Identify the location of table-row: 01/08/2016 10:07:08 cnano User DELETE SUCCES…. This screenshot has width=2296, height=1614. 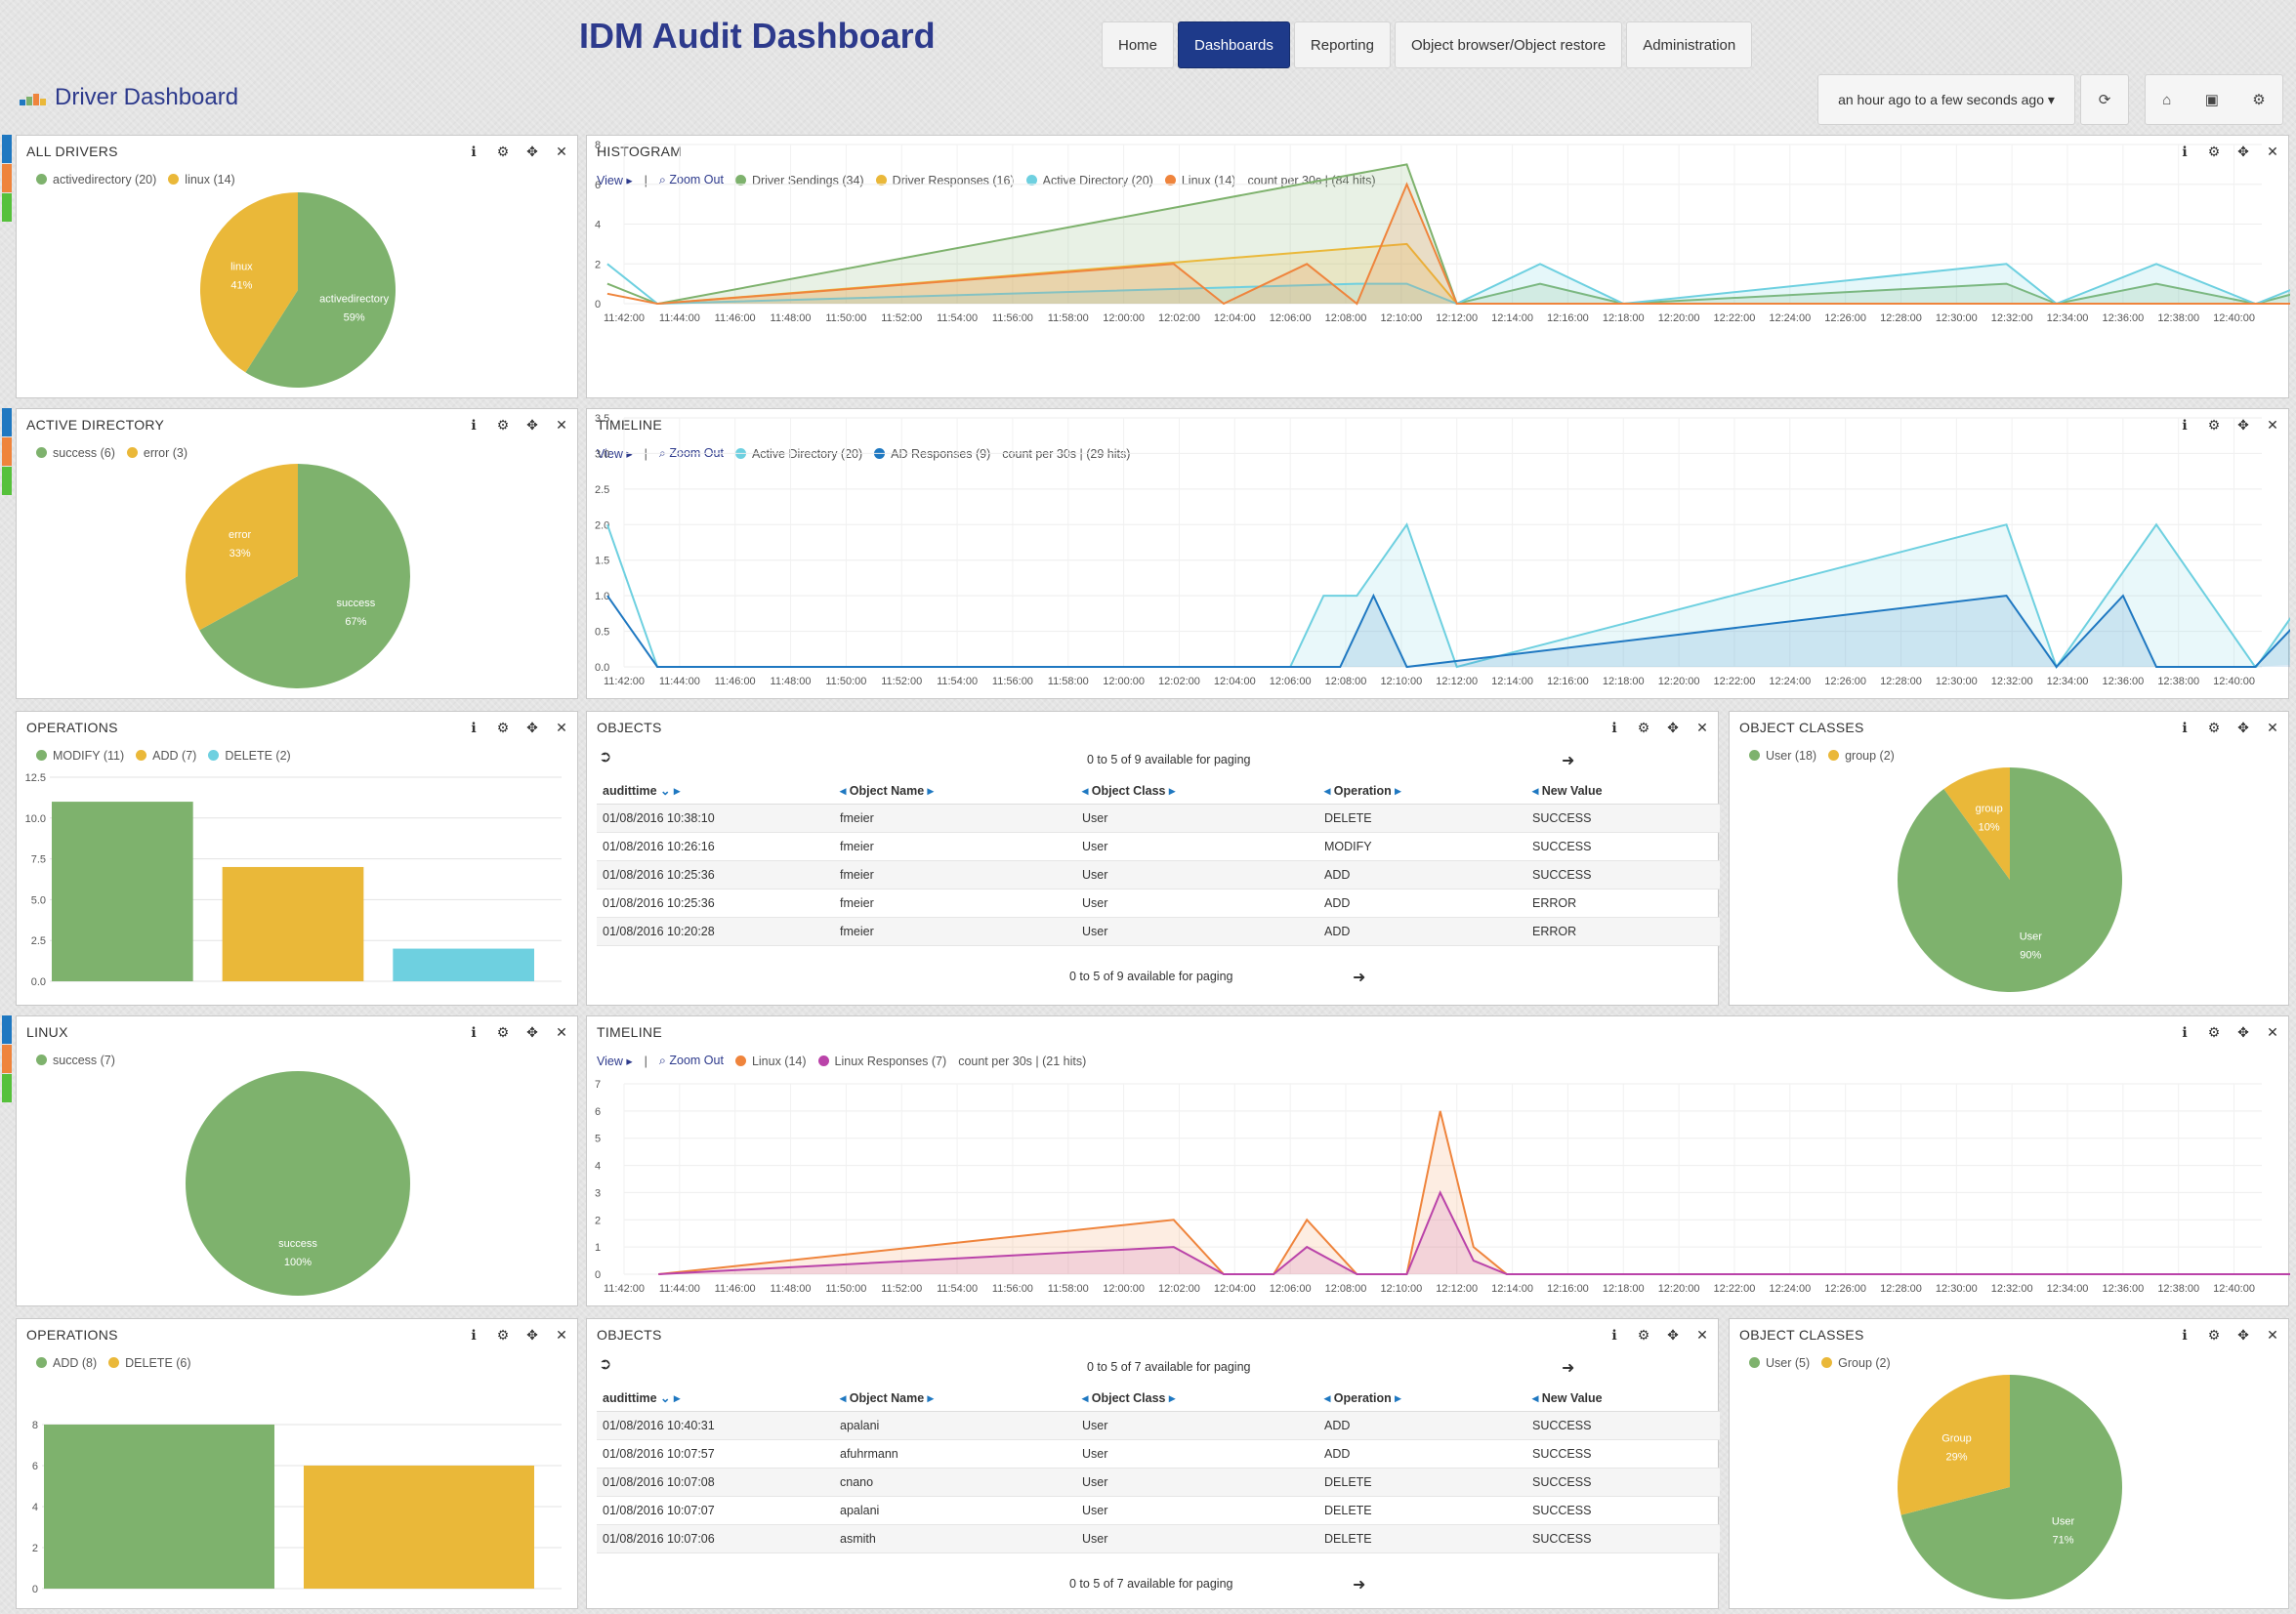
(1158, 1483).